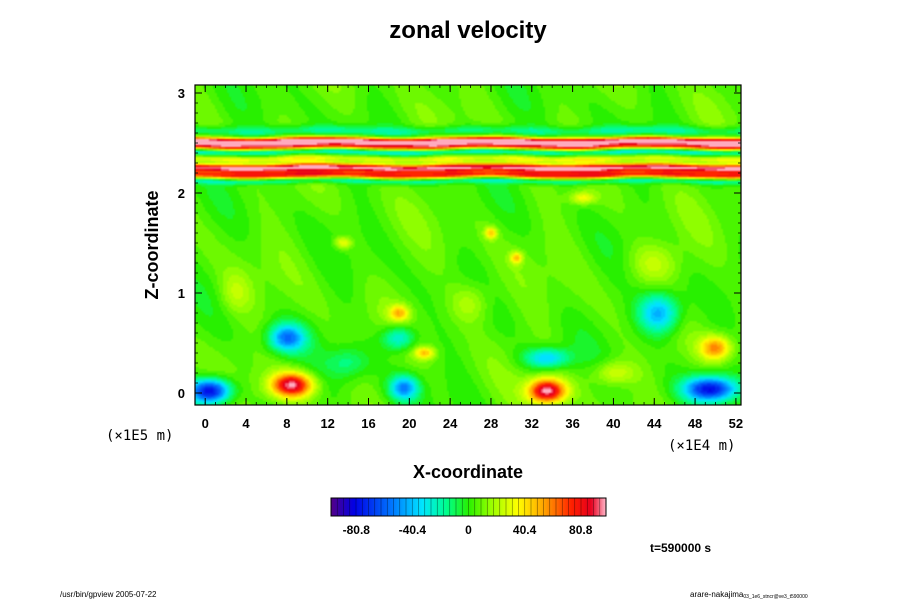 The width and height of the screenshot is (900, 600). Describe the element at coordinates (775, 597) in the screenshot. I see `footer-right-sub: 03_1e6_stncr@ve3_t590000` at that location.